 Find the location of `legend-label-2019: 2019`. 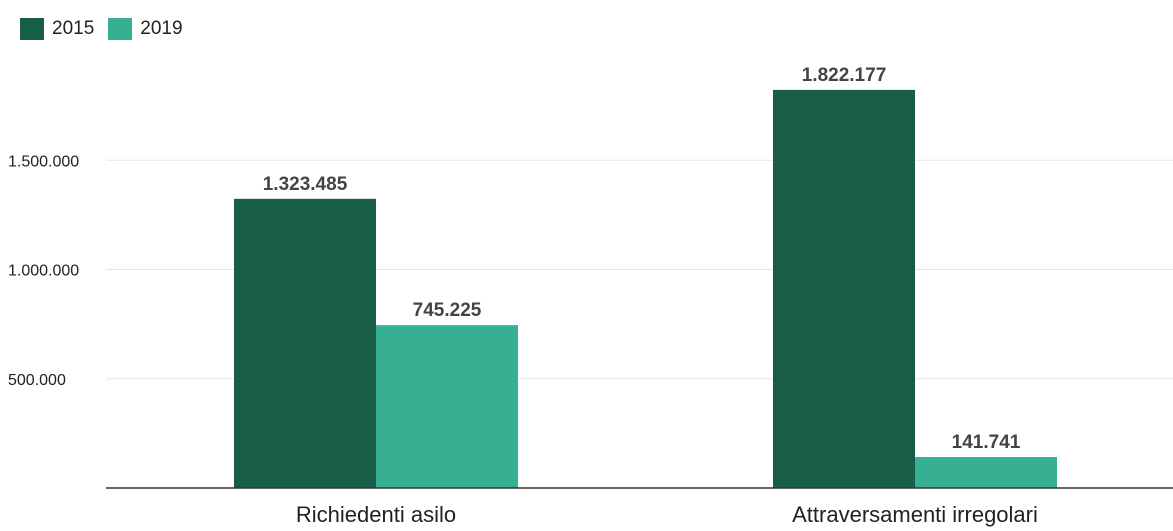

legend-label-2019: 2019 is located at coordinates (161, 28).